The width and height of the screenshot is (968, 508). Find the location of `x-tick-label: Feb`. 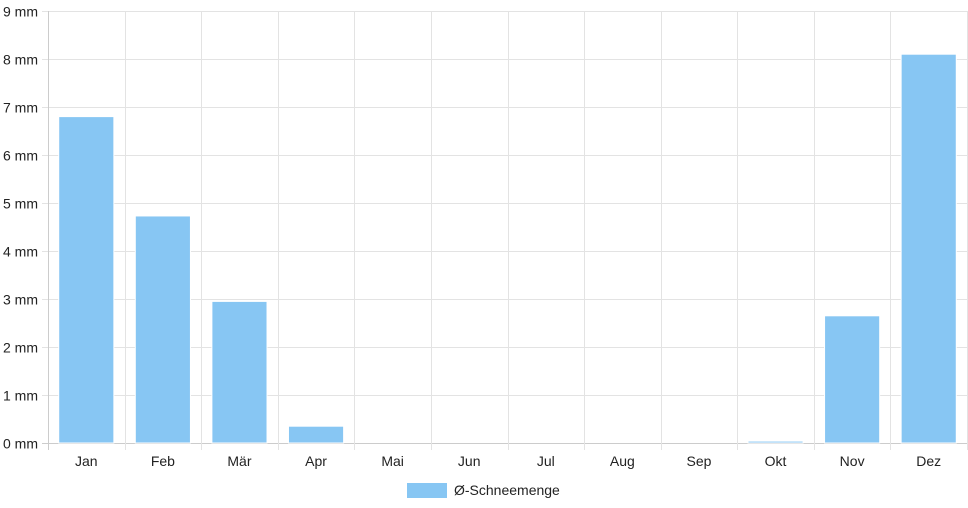

x-tick-label: Feb is located at coordinates (163, 461).